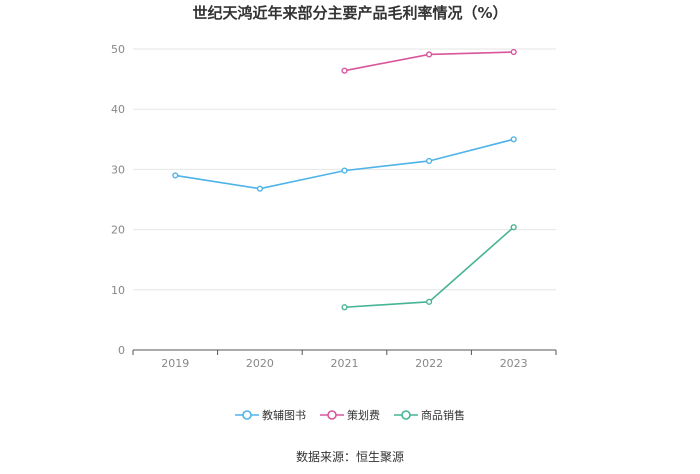 This screenshot has width=700, height=474. I want to click on chart-title: 世纪天鸿近年来部分主要产品毛利率情况（%）, so click(350, 13).